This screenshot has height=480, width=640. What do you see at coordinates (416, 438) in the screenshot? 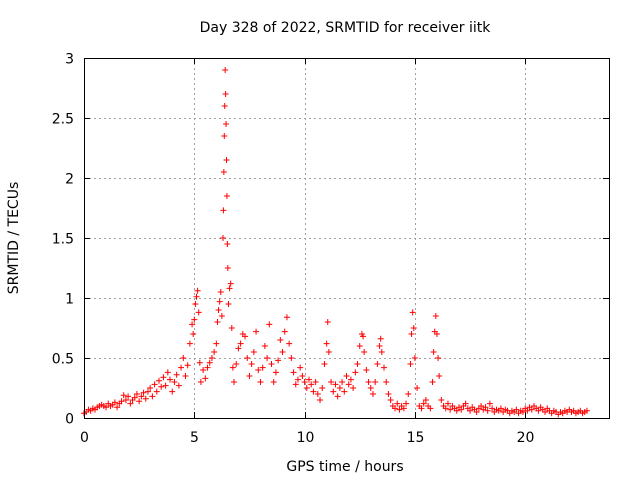
I see `x-tick-label: 15` at bounding box center [416, 438].